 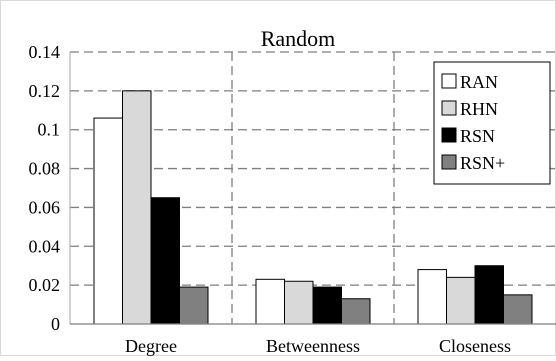 I want to click on x-tick-label: Betweenness, so click(x=313, y=346).